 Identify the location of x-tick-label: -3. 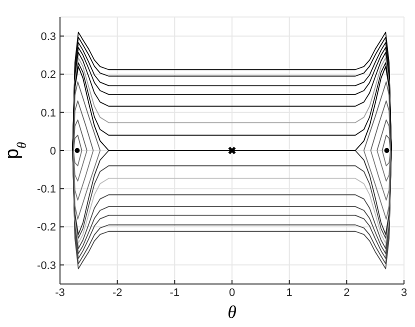
(60, 292).